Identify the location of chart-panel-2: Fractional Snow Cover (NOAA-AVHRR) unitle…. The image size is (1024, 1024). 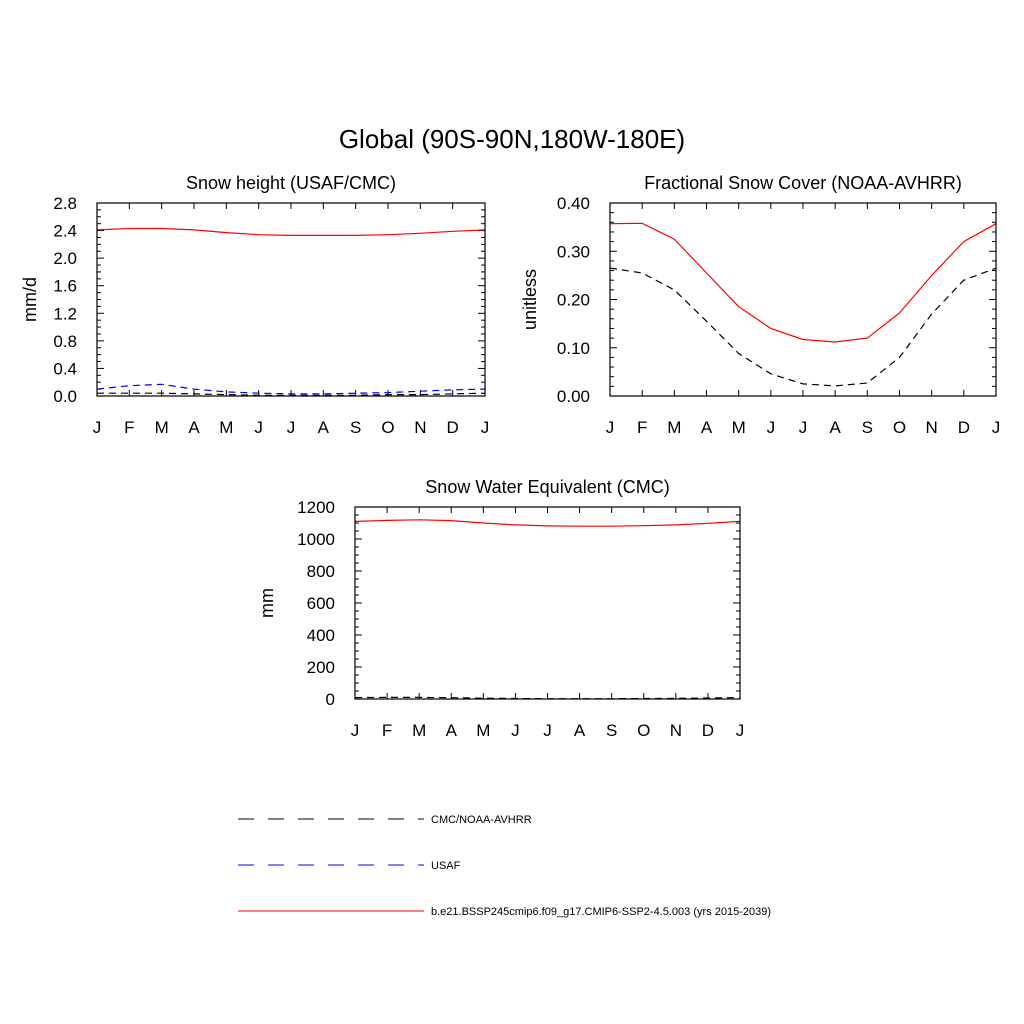
(760, 305).